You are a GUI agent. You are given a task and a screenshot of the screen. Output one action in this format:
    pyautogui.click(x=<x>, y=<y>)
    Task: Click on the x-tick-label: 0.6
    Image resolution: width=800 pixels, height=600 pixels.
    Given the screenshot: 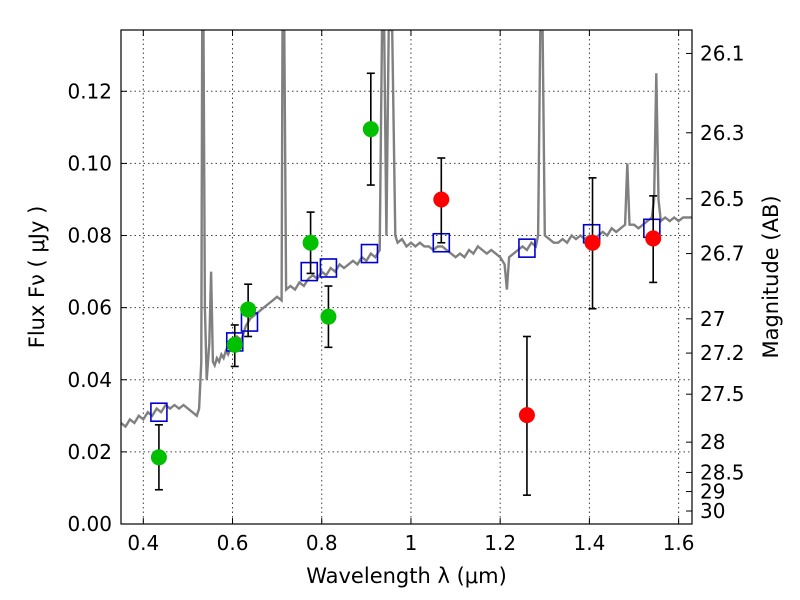 What is the action you would take?
    pyautogui.click(x=233, y=543)
    